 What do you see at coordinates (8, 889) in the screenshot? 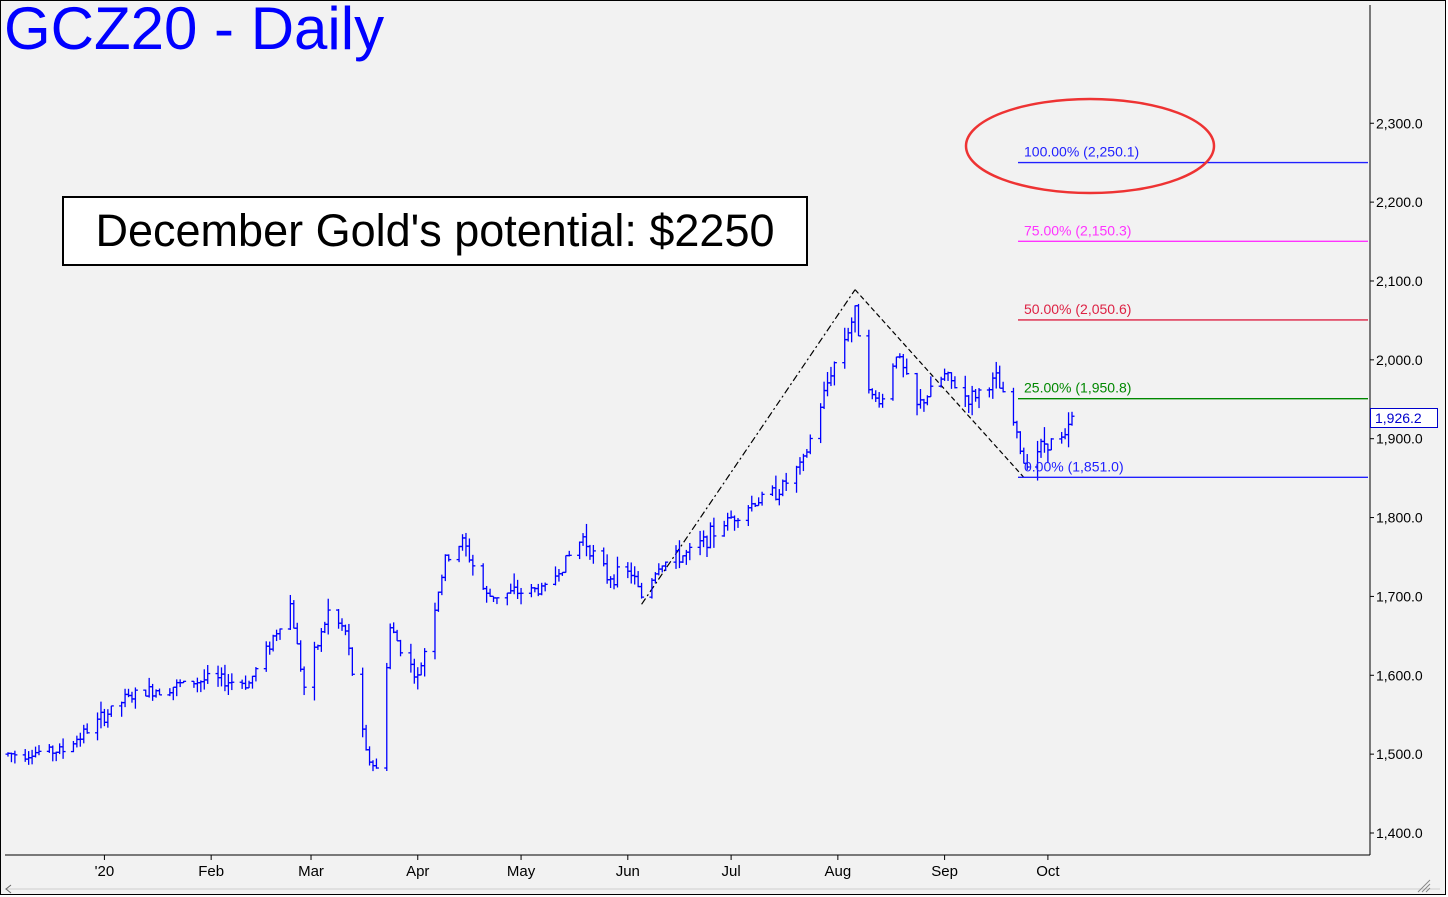
I see `scroll-left-arrow-icon` at bounding box center [8, 889].